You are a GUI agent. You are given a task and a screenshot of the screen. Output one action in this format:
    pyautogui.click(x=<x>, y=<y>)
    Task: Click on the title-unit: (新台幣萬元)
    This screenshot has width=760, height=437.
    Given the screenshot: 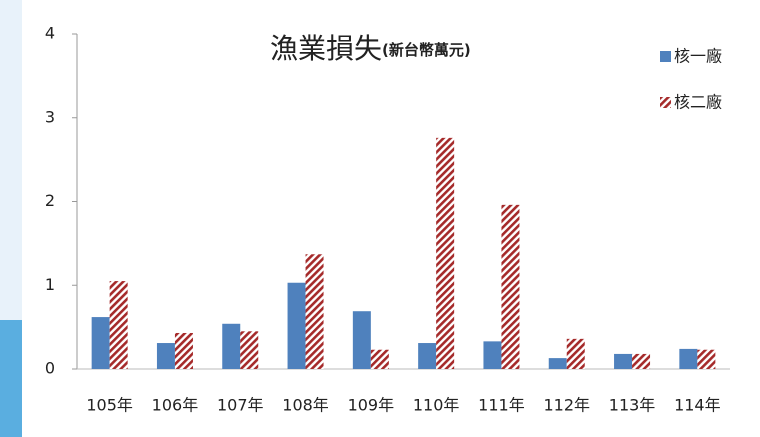 What is the action you would take?
    pyautogui.click(x=426, y=50)
    